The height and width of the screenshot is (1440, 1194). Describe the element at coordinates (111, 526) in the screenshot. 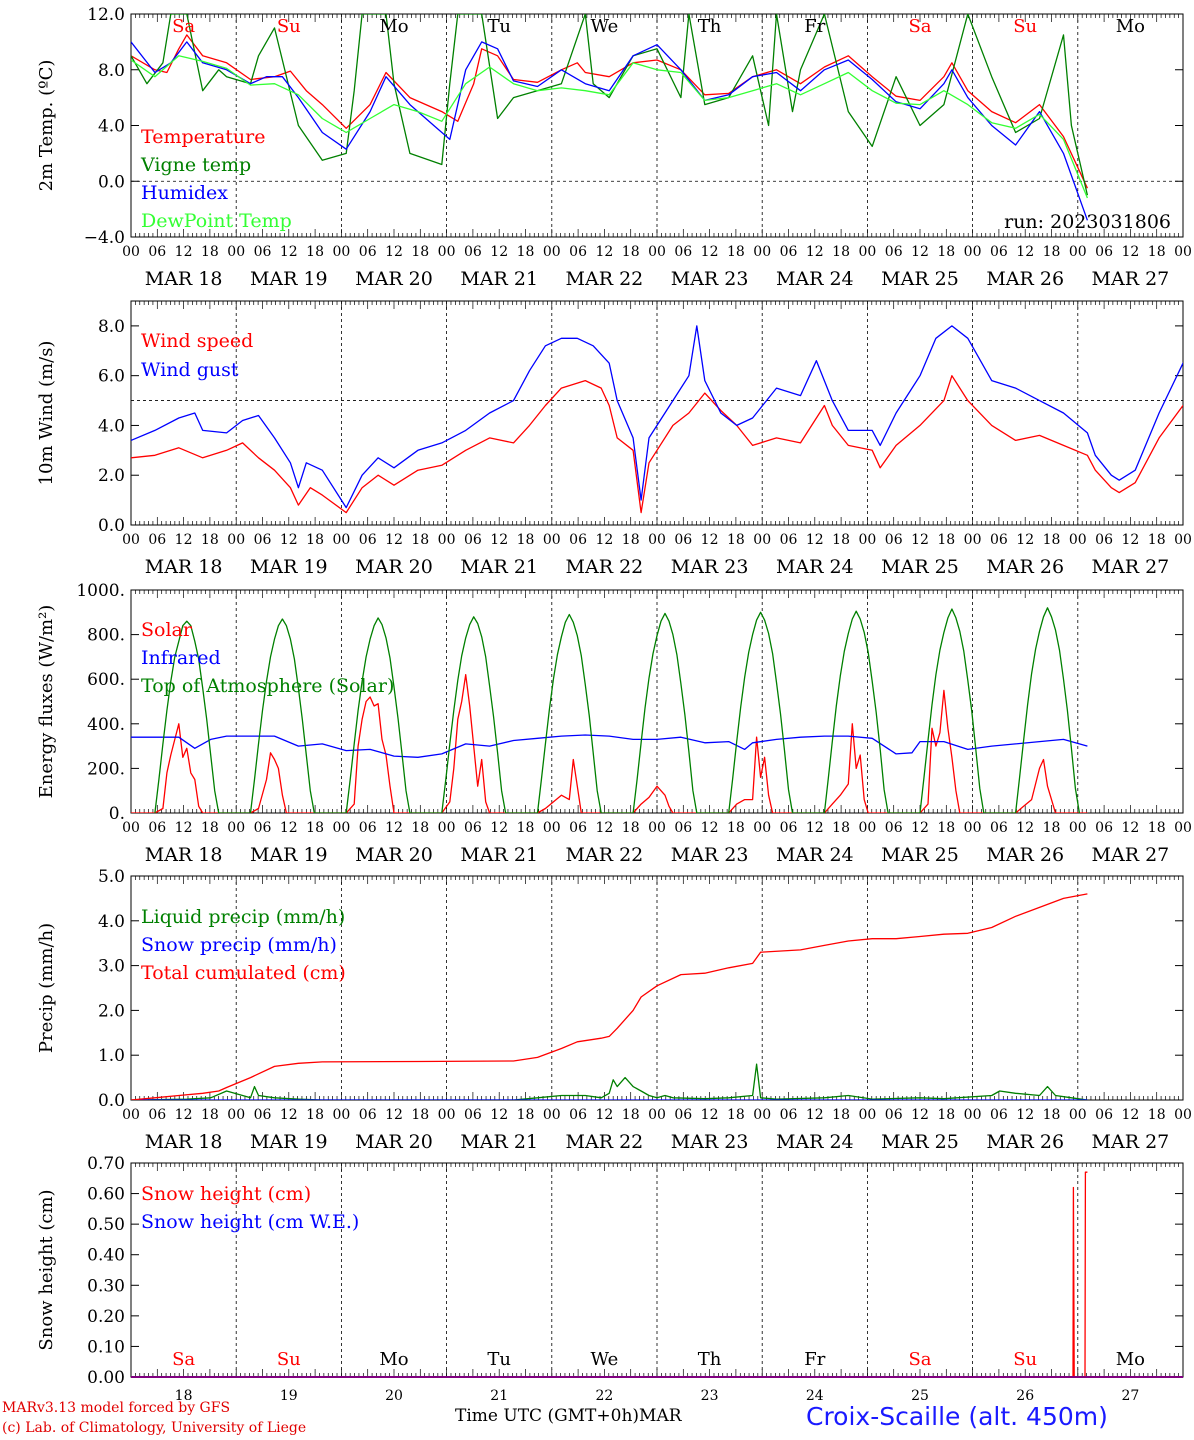

I see `y-tick-label: 0.0` at that location.